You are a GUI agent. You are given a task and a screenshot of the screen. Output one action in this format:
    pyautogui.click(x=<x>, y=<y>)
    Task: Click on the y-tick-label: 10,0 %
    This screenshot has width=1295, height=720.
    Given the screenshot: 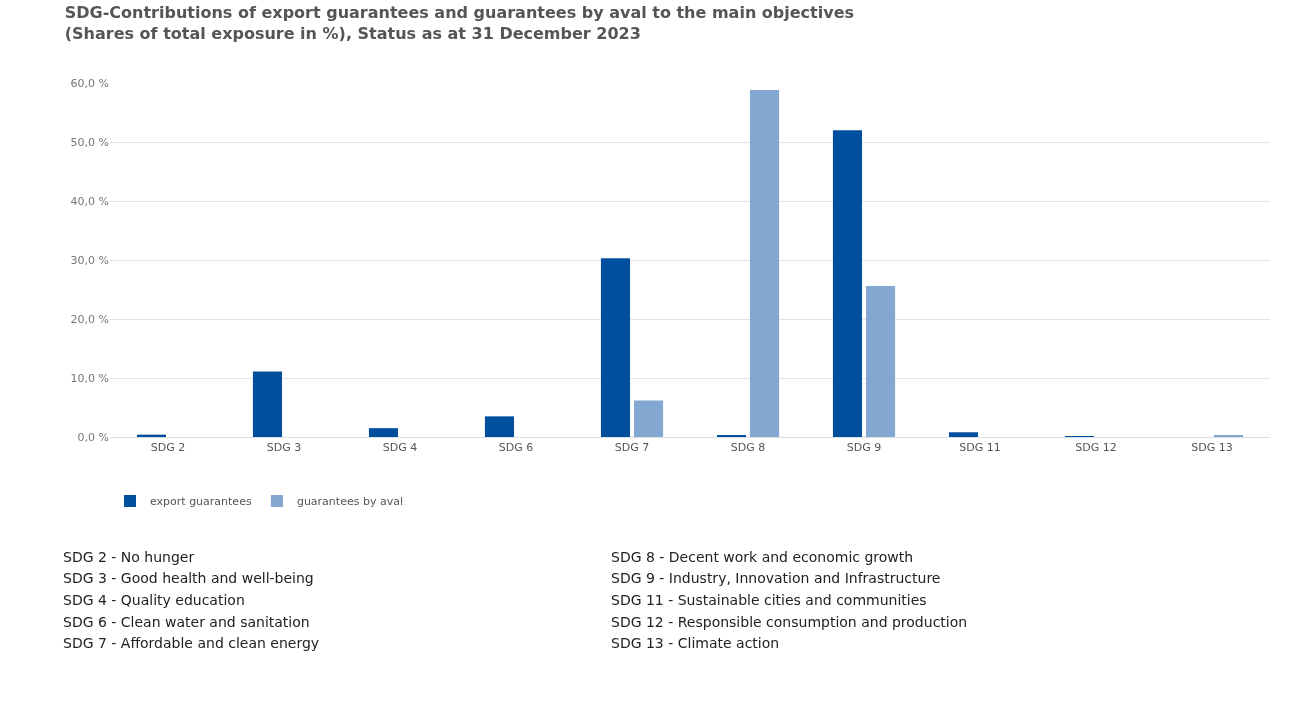 What is the action you would take?
    pyautogui.click(x=89, y=378)
    